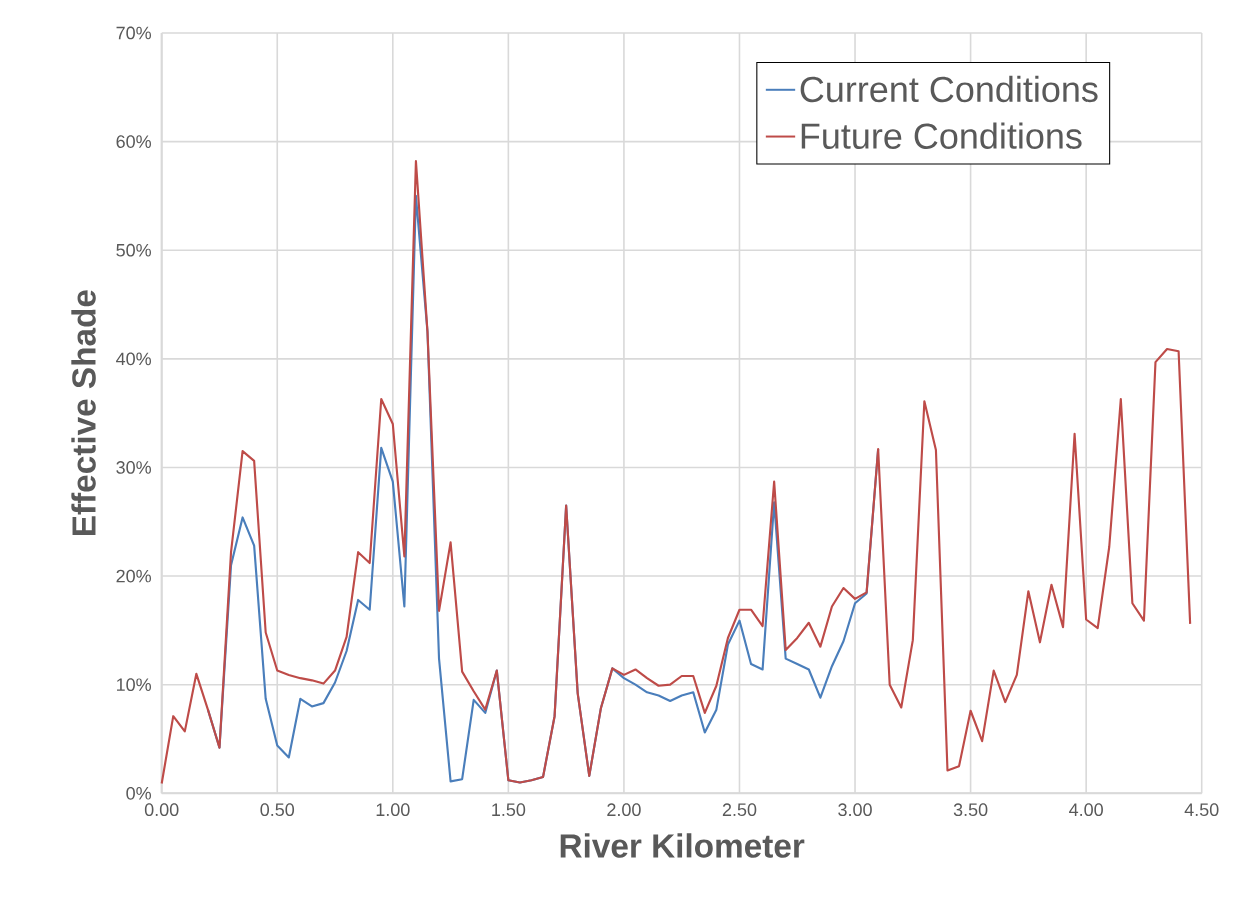 This screenshot has height=902, width=1244. I want to click on legend-label: Current Conditions, so click(949, 89).